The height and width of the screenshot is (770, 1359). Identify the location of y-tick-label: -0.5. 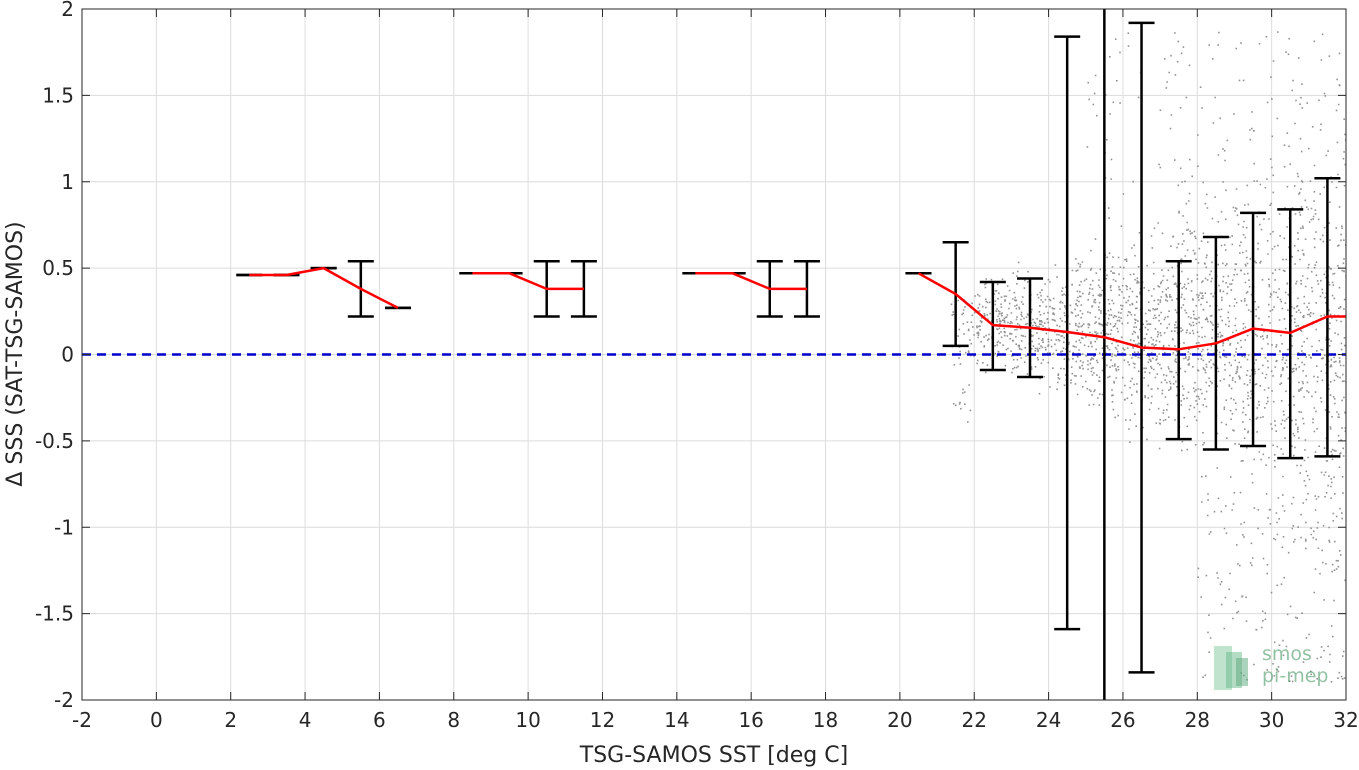
(54, 441).